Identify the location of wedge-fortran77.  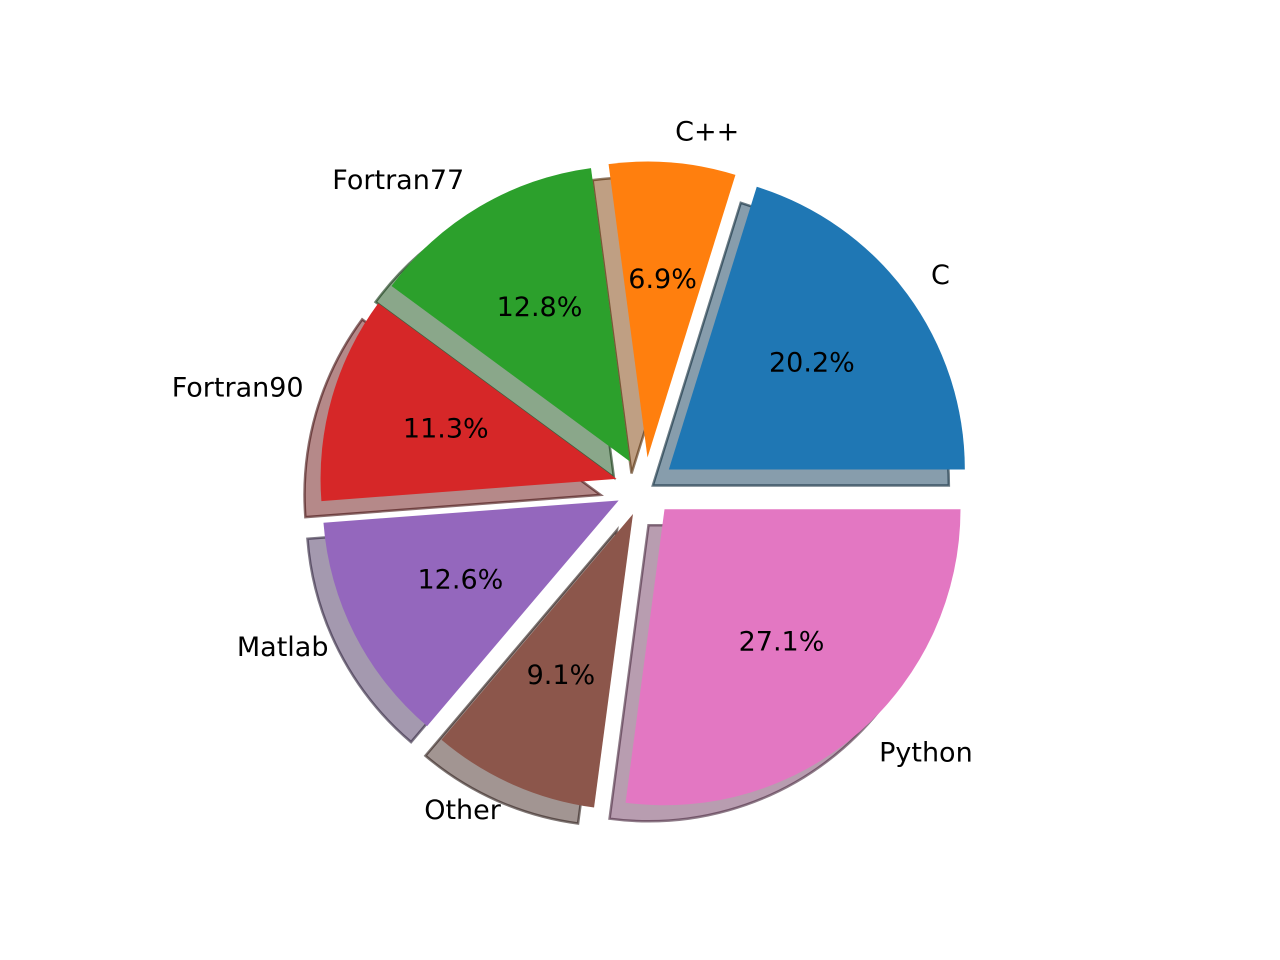
(510, 315).